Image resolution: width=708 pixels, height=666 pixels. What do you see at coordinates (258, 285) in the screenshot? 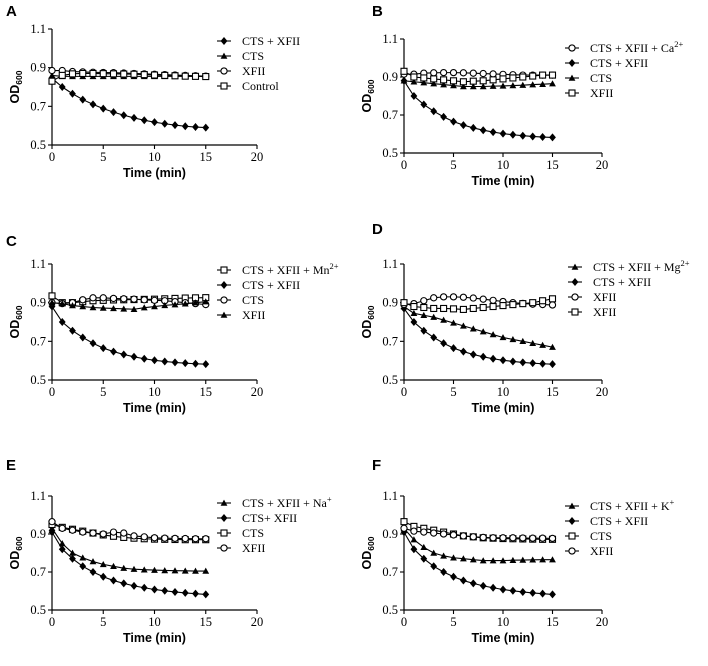
I see `legend-item: CTS + XFII` at bounding box center [258, 285].